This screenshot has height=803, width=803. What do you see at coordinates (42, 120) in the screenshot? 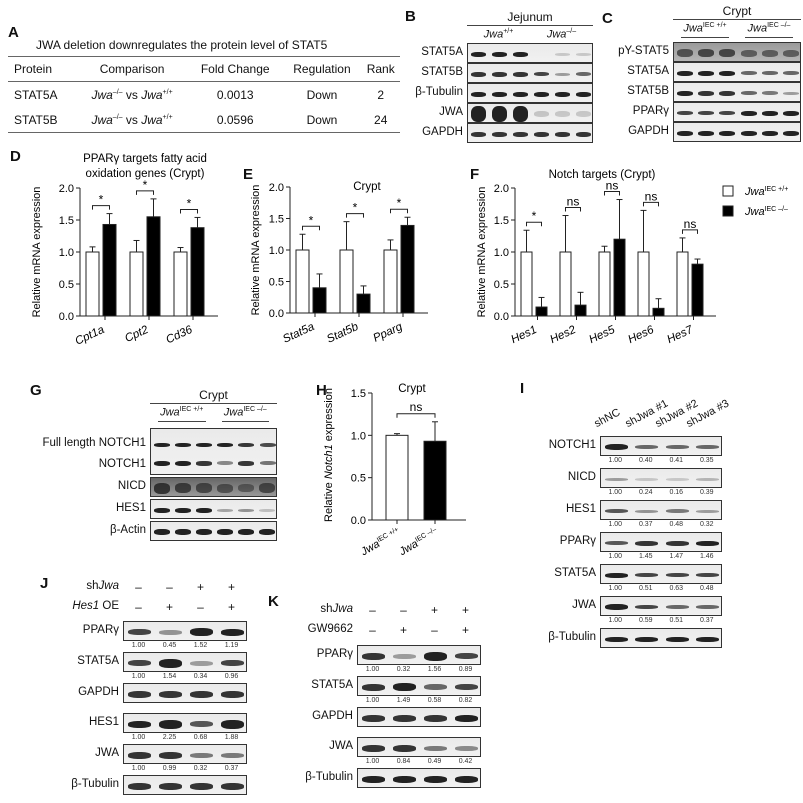
I see `cell-protein: STAT5B` at bounding box center [42, 120].